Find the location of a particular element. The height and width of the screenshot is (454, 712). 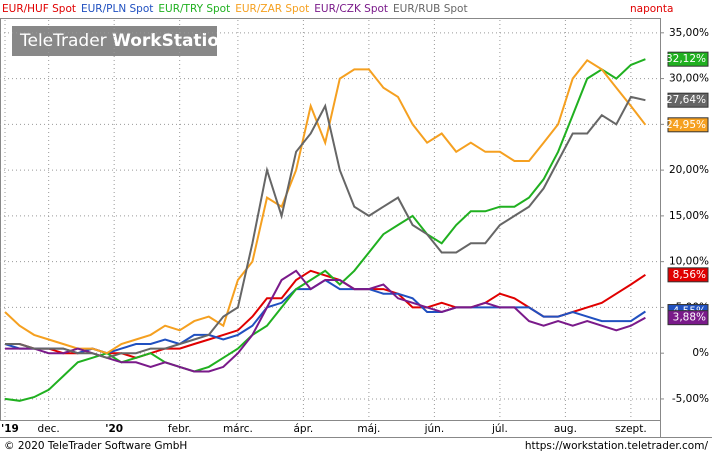

legend-entry: EUR/HUF Spot is located at coordinates (39, 9).